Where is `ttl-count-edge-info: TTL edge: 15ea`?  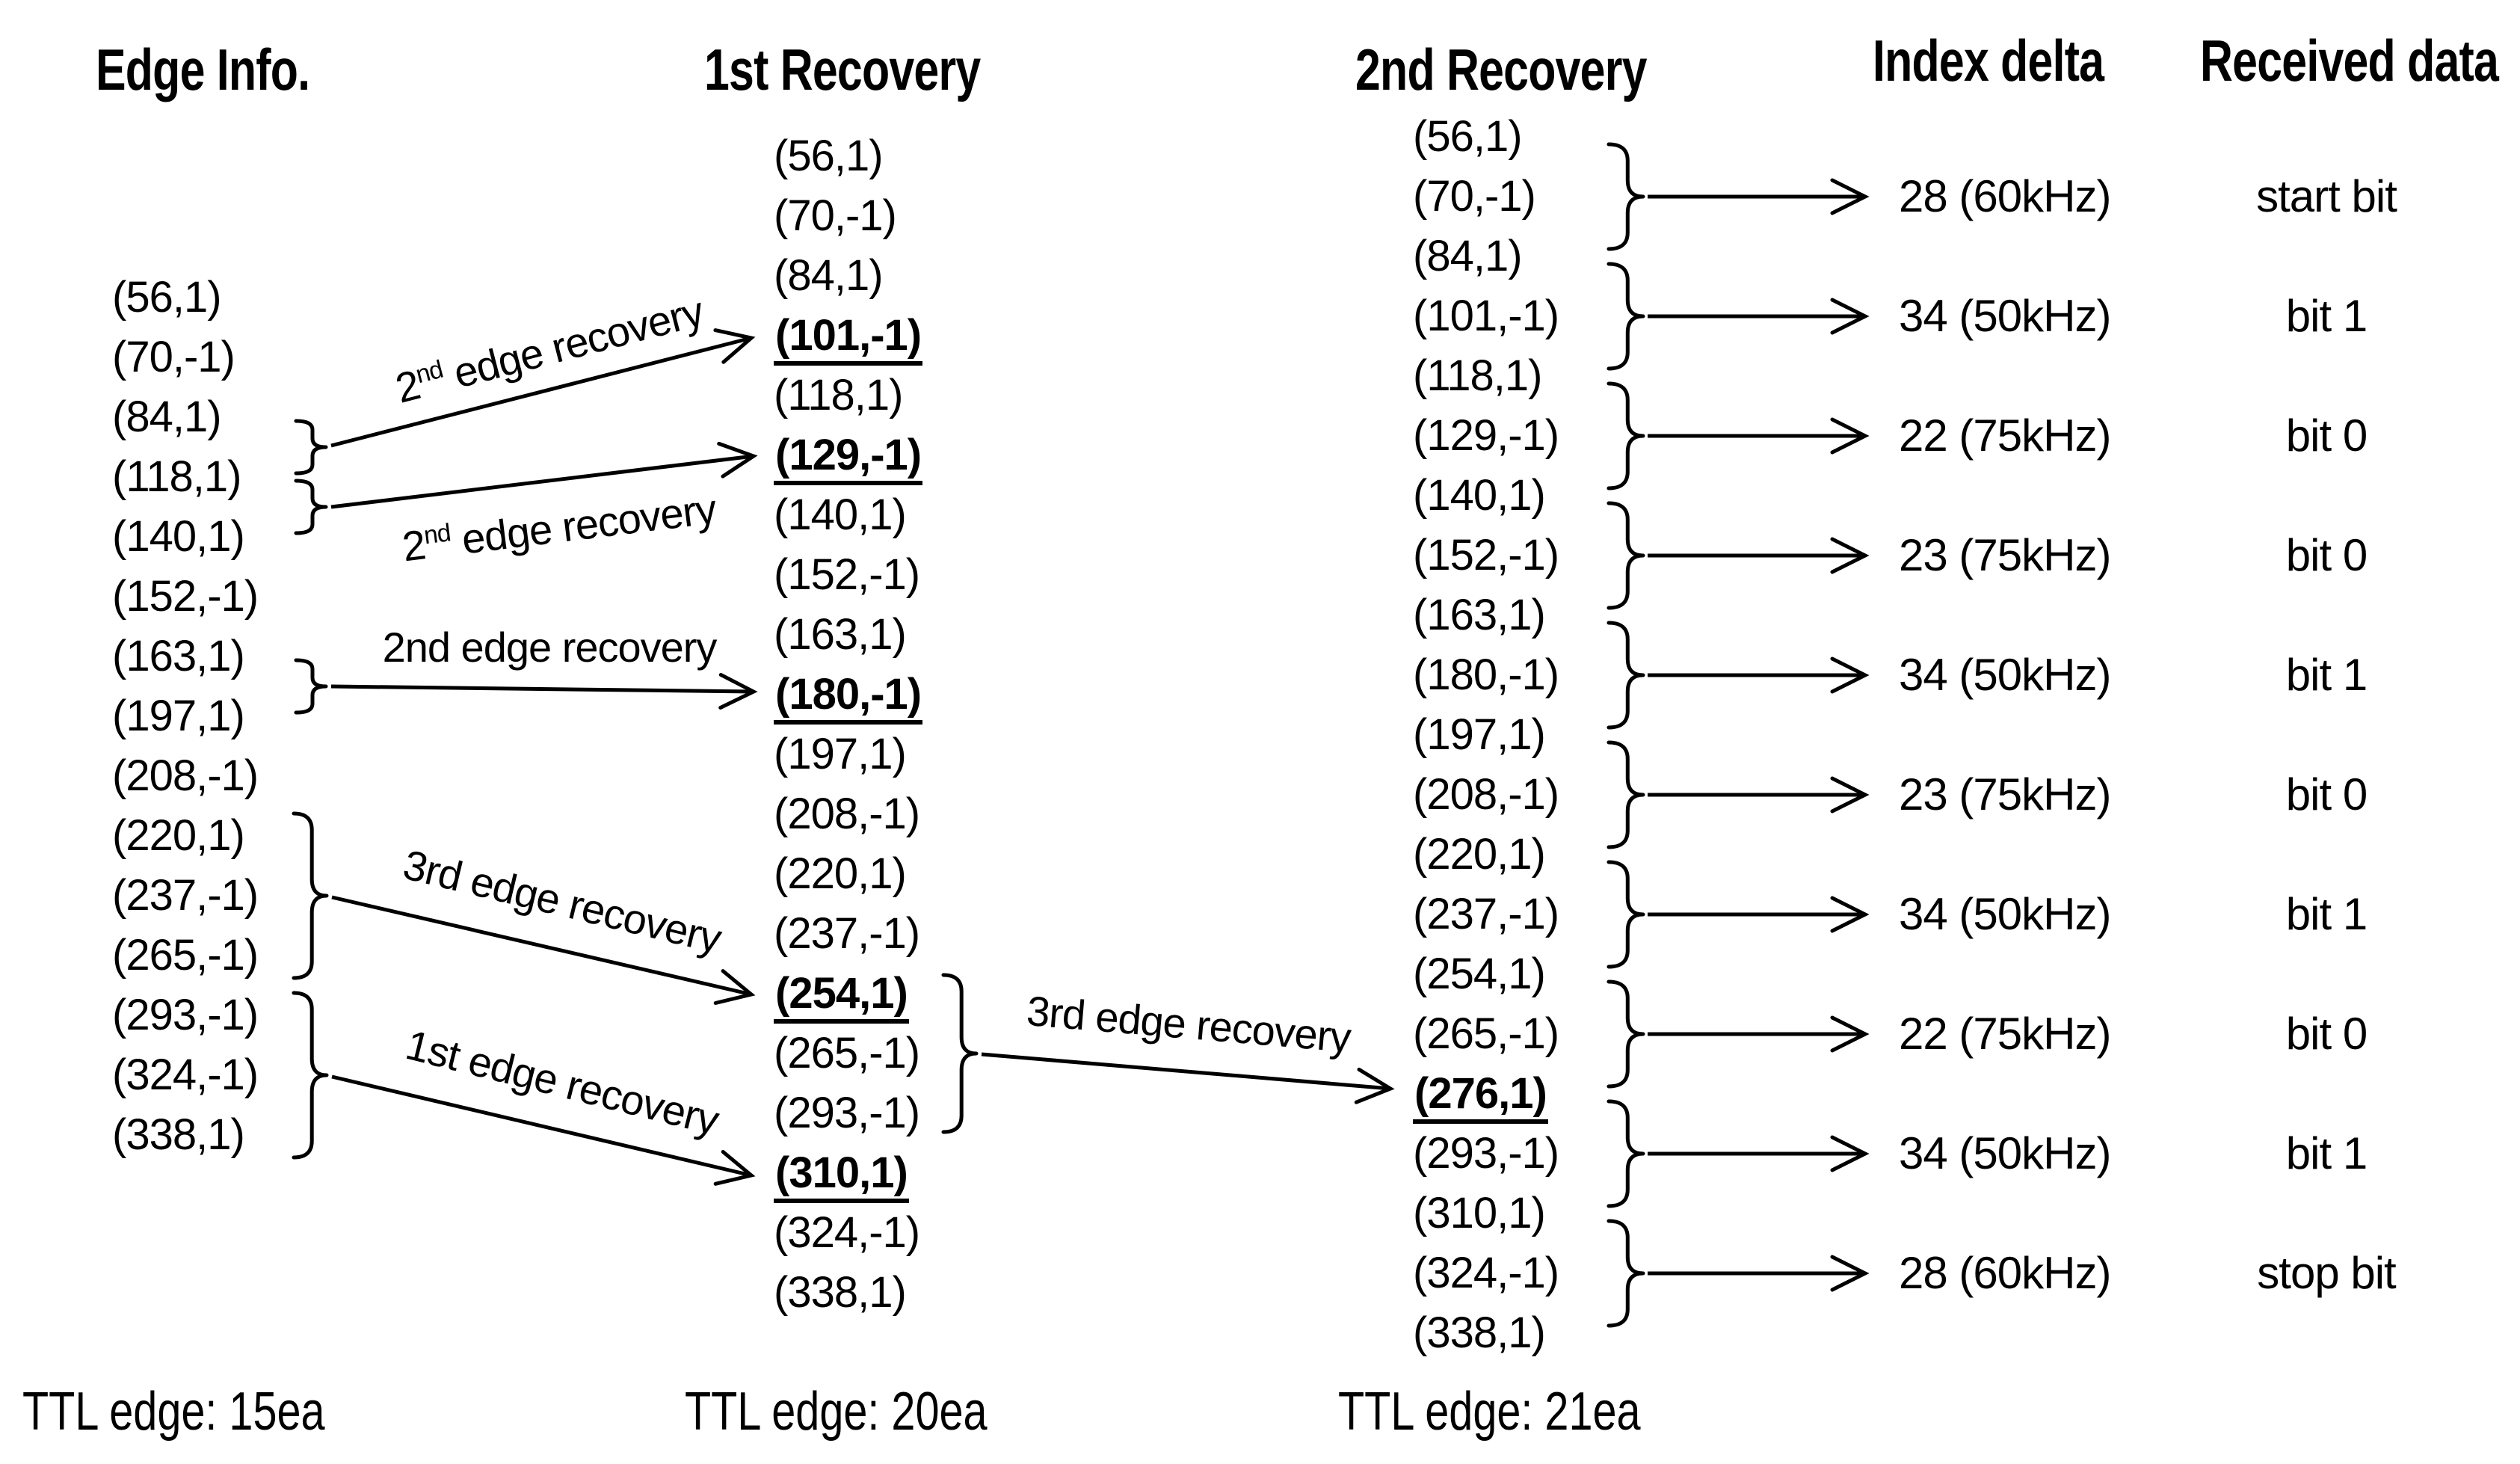
ttl-count-edge-info: TTL edge: 15ea is located at coordinates (173, 1412).